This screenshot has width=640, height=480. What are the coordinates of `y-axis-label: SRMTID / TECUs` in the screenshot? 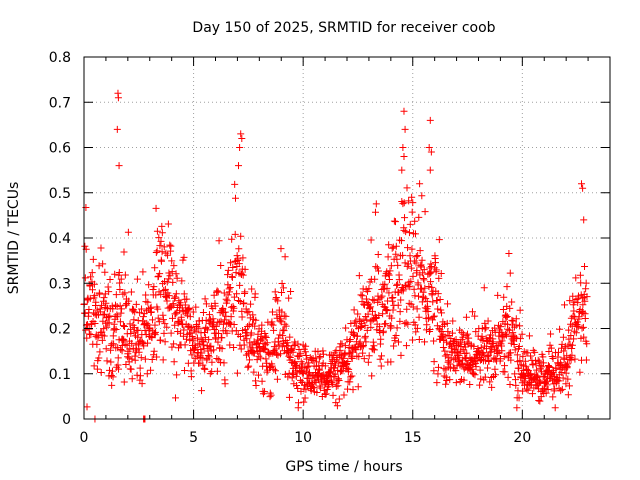 It's located at (14, 238).